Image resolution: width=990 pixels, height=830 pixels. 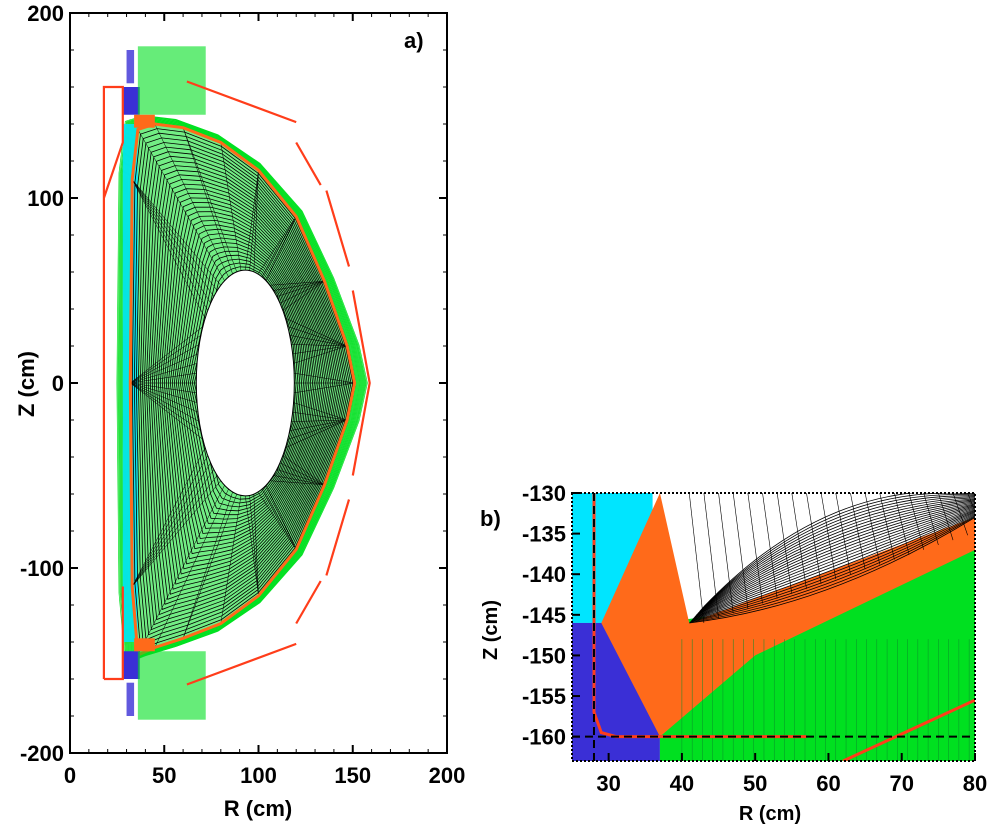 I want to click on separatrix, so click(x=242, y=390).